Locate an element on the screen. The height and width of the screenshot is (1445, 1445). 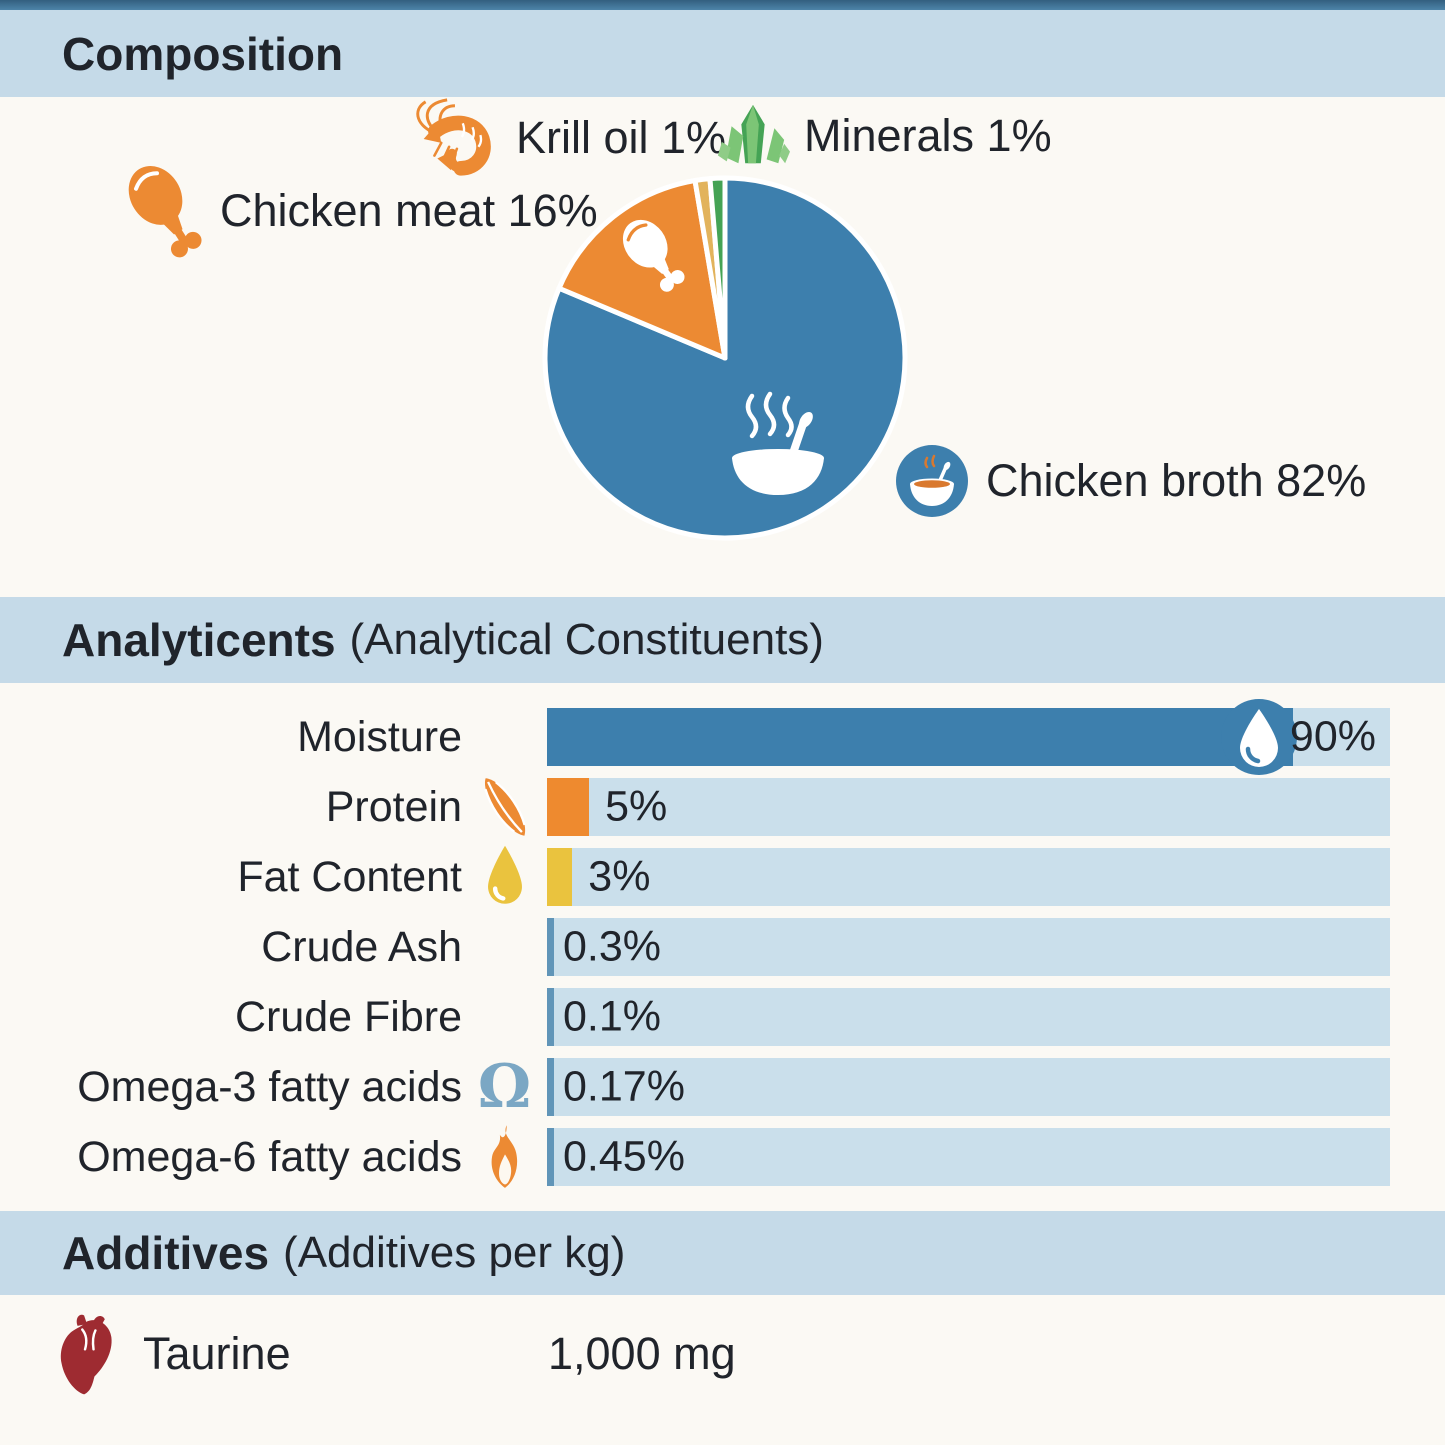
bar-value: 0.17% is located at coordinates (624, 1086).